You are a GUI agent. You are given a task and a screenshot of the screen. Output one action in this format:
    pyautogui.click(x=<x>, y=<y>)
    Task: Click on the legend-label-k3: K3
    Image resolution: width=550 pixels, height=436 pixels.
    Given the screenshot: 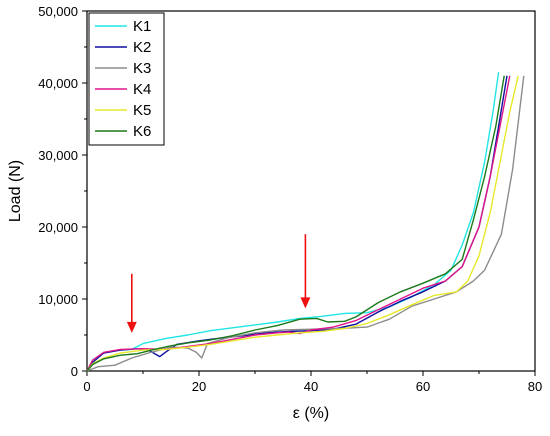 What is the action you would take?
    pyautogui.click(x=142, y=68)
    